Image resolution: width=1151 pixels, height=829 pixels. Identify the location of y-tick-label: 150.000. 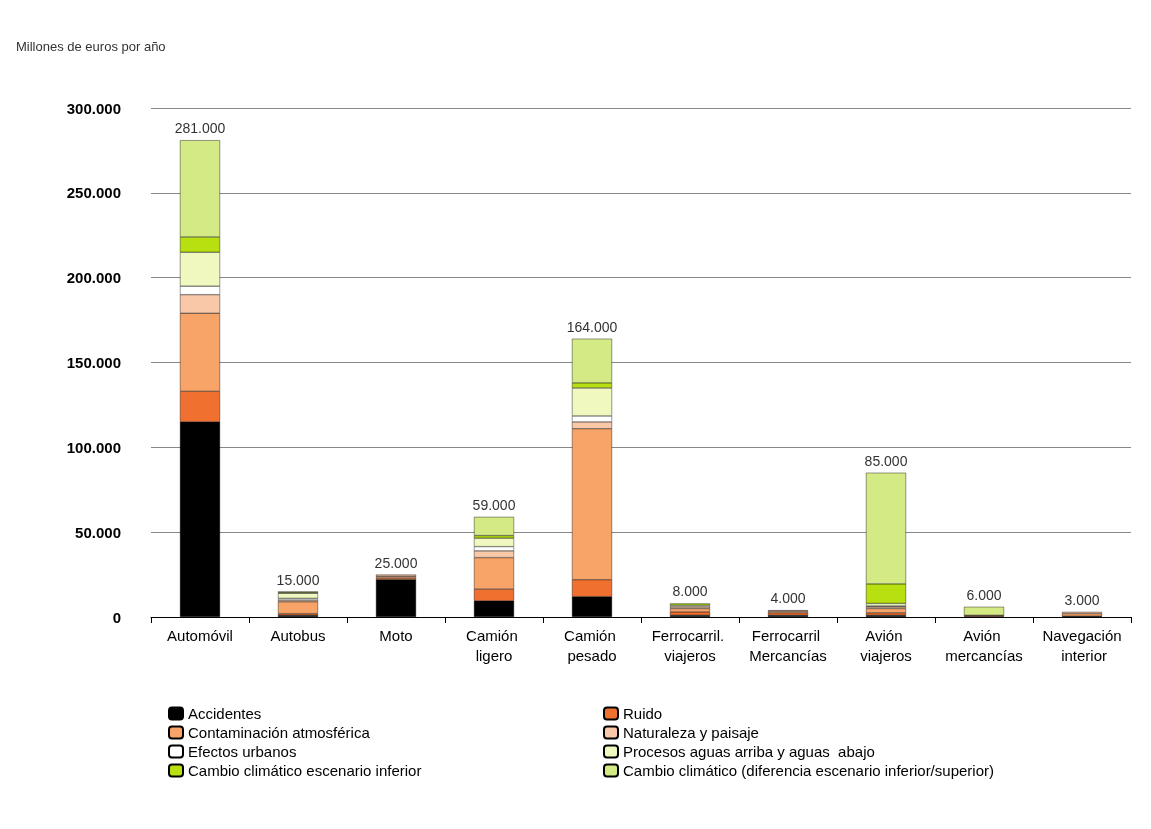
(93, 362).